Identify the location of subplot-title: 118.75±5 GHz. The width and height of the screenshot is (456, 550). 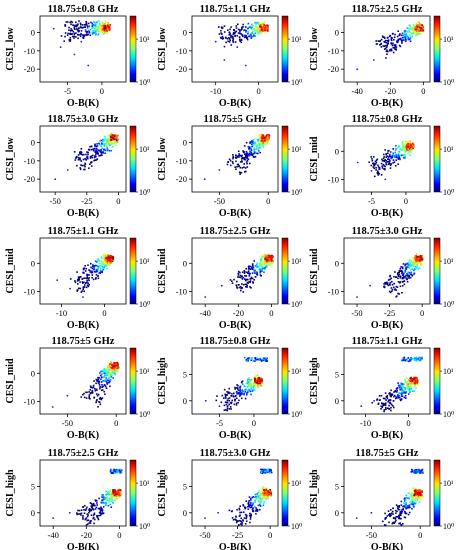
(83, 341).